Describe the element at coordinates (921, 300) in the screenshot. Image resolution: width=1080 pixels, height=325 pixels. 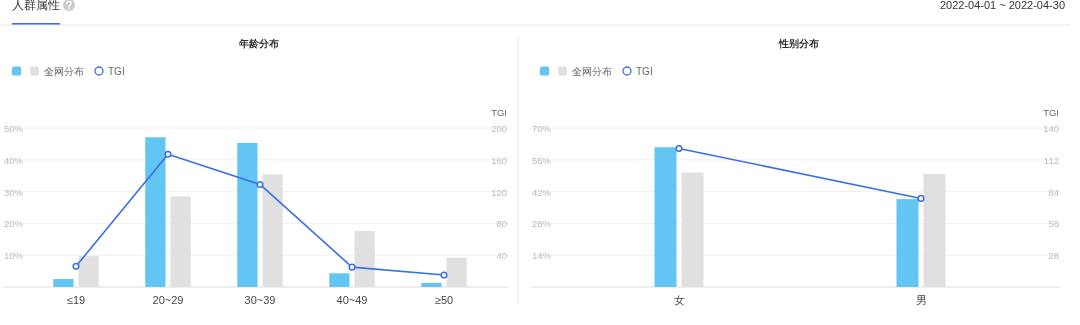
I see `x-tick-label: 男` at that location.